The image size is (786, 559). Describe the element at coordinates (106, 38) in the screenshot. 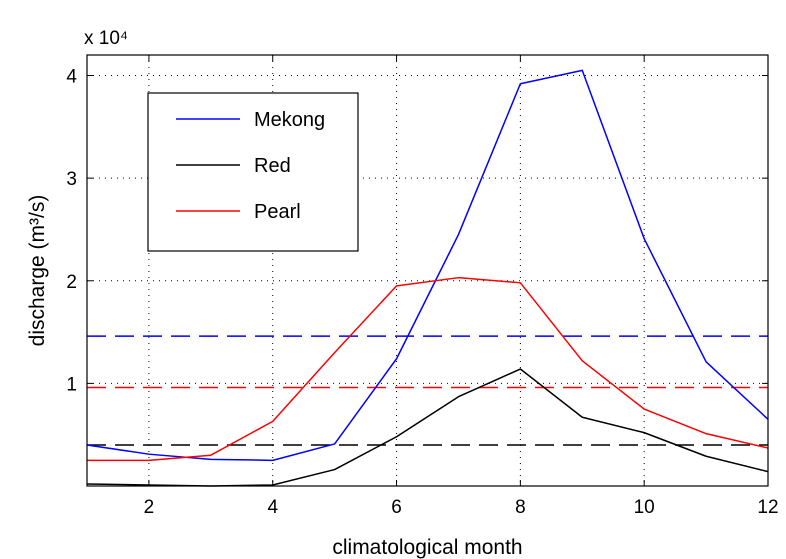

I see `y-multiplier-label: x 10⁴` at that location.